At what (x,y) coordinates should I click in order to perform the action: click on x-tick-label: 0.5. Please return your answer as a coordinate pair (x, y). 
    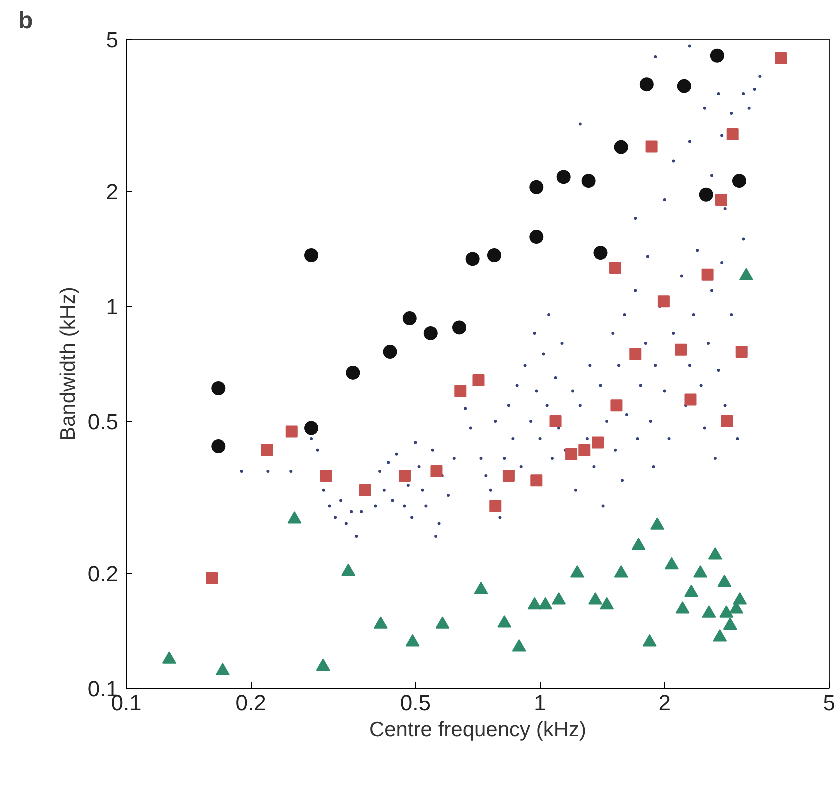
    Looking at the image, I should click on (416, 703).